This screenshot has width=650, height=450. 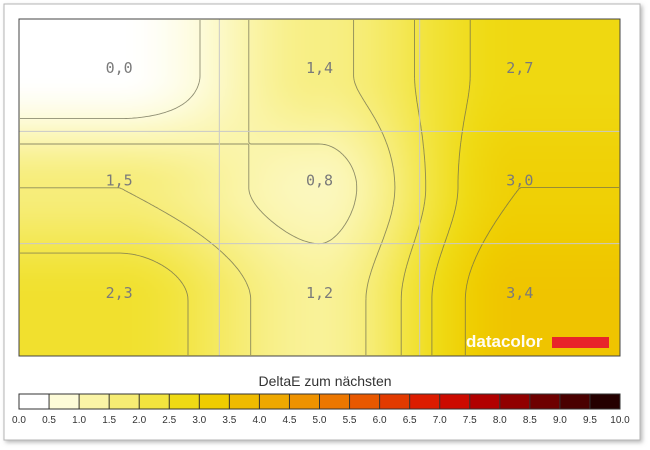 What do you see at coordinates (380, 420) in the screenshot?
I see `colorbar-tick-label: 6.0` at bounding box center [380, 420].